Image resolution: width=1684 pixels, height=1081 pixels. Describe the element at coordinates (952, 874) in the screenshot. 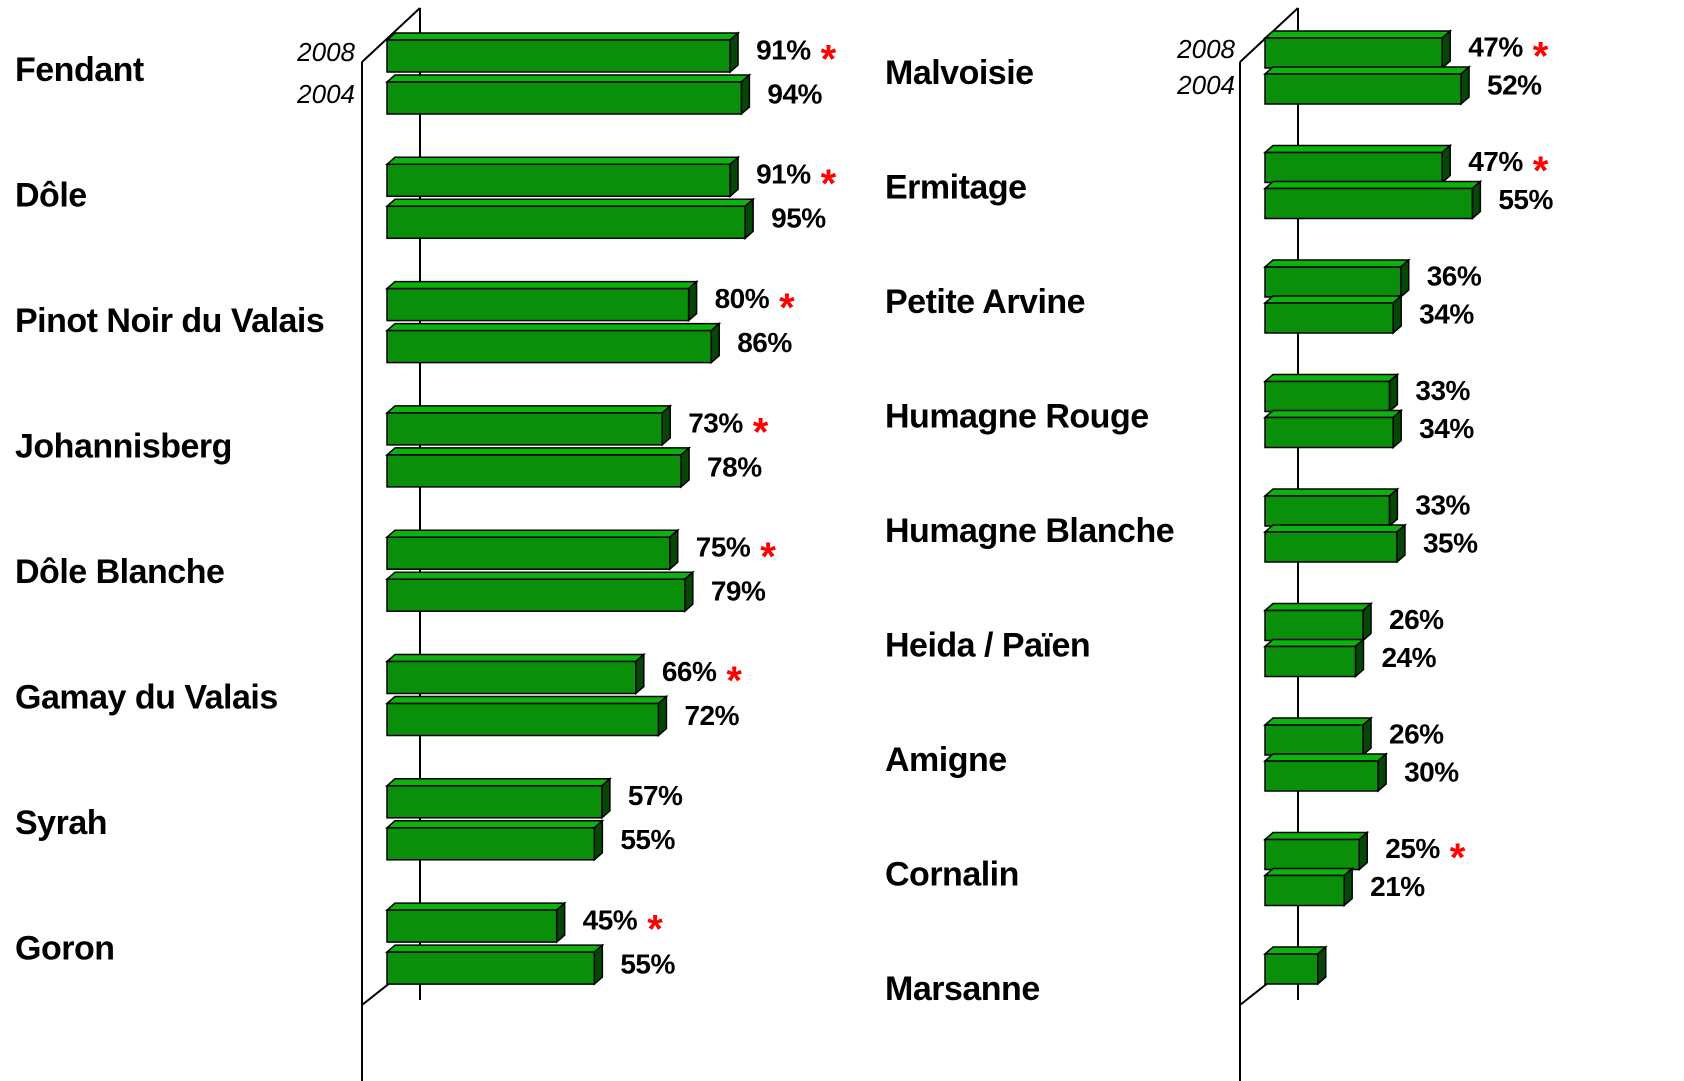

I see `category-label: Cornalin` at that location.